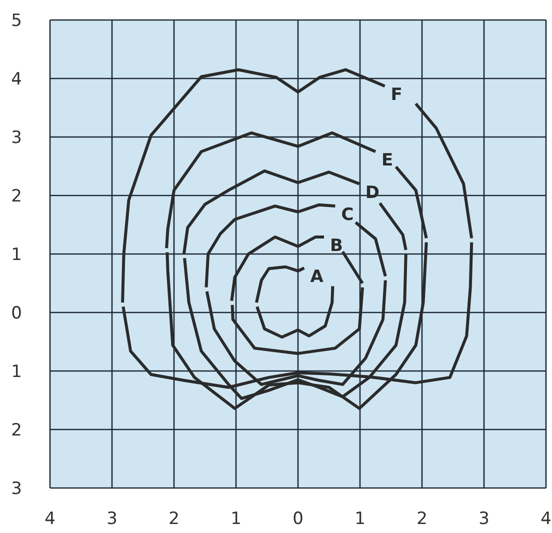 This screenshot has width=552, height=533. What do you see at coordinates (16, 80) in the screenshot?
I see `y-tick-label: 4` at bounding box center [16, 80].